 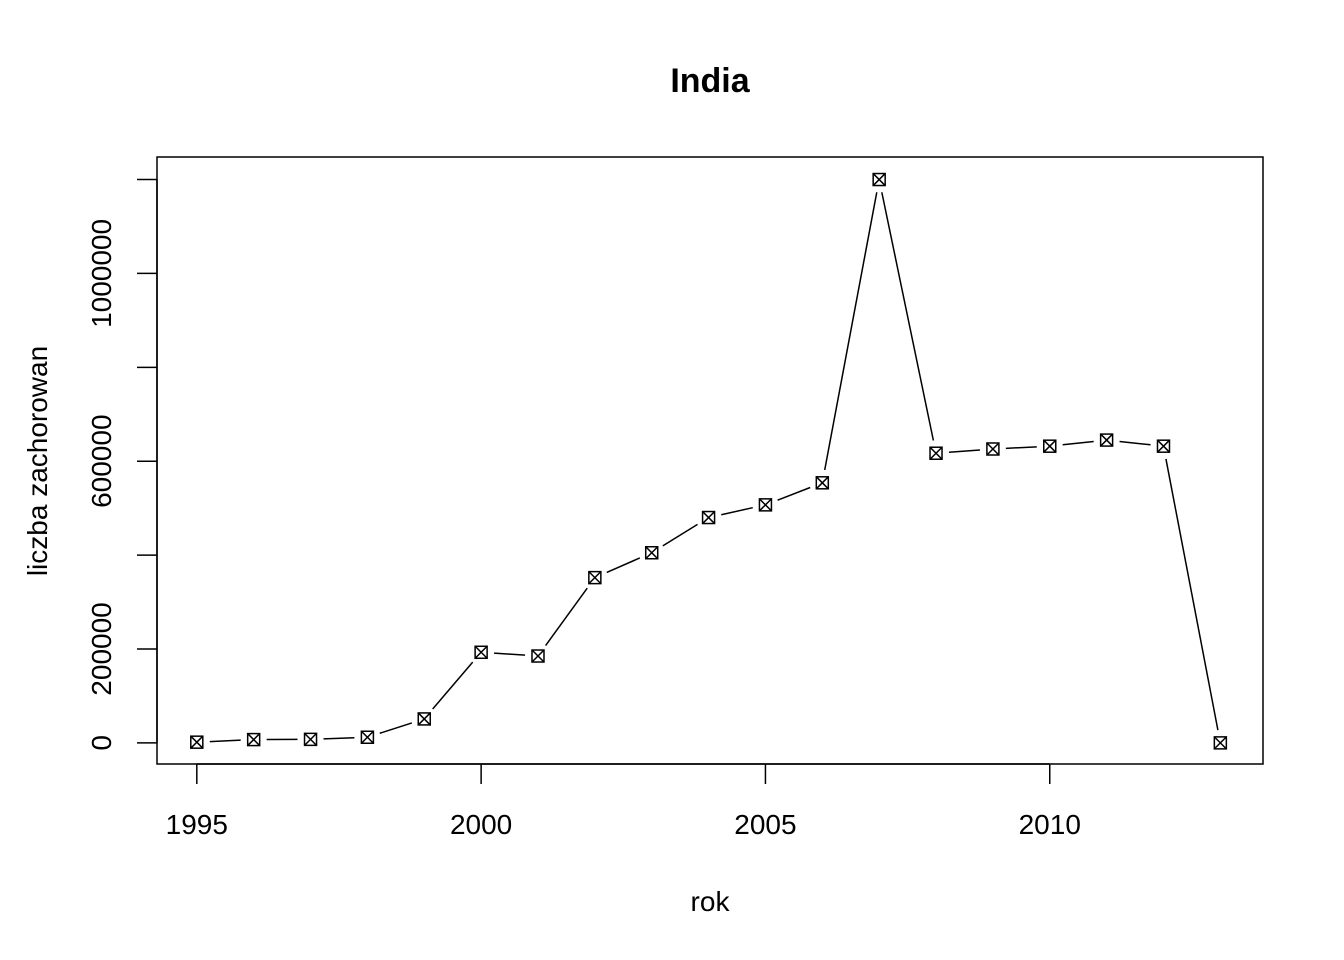 What do you see at coordinates (1050, 824) in the screenshot?
I see `x-tick-label: 2010` at bounding box center [1050, 824].